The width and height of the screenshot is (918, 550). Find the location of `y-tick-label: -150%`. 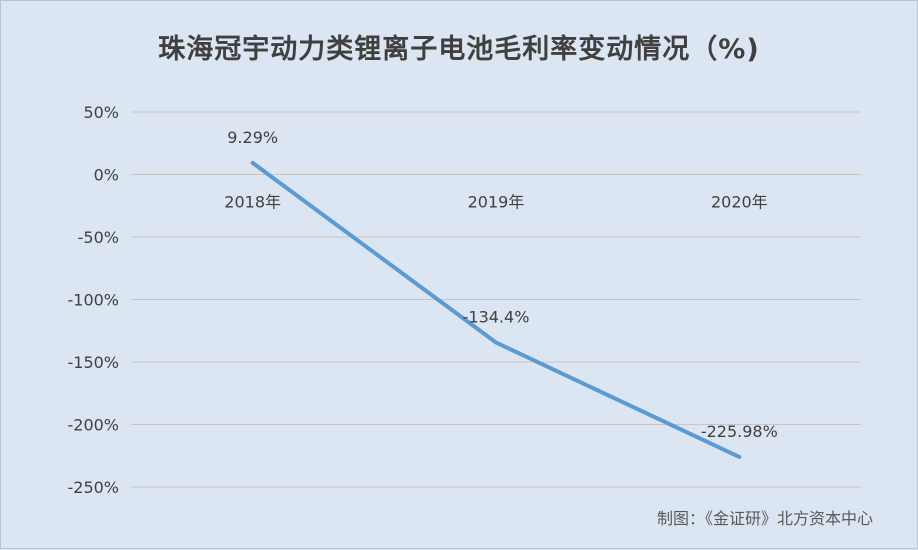

y-tick-label: -150% is located at coordinates (93, 362).